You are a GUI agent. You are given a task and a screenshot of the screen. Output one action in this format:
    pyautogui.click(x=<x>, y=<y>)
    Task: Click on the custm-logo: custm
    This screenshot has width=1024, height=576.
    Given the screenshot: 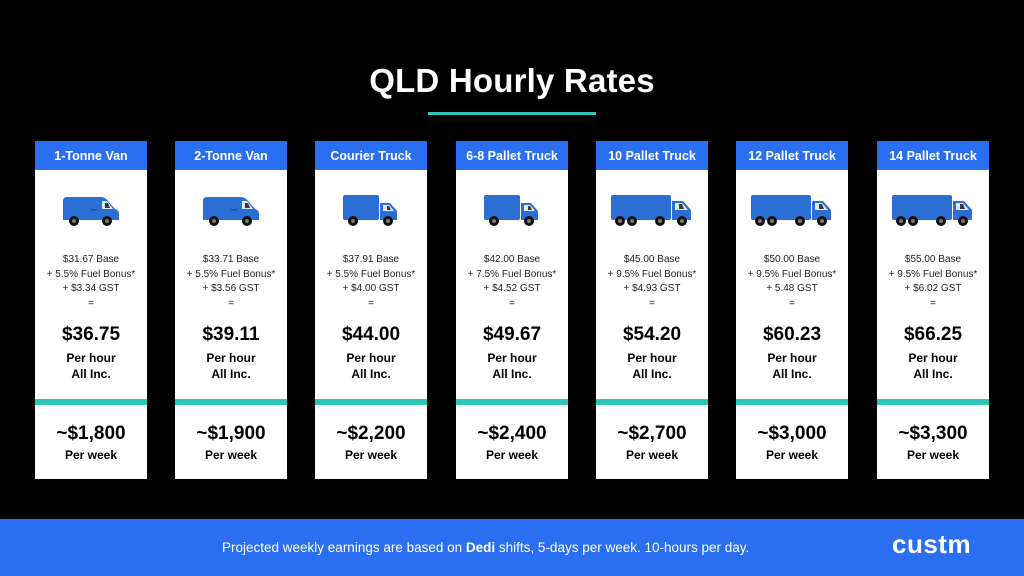 What is the action you would take?
    pyautogui.click(x=932, y=544)
    